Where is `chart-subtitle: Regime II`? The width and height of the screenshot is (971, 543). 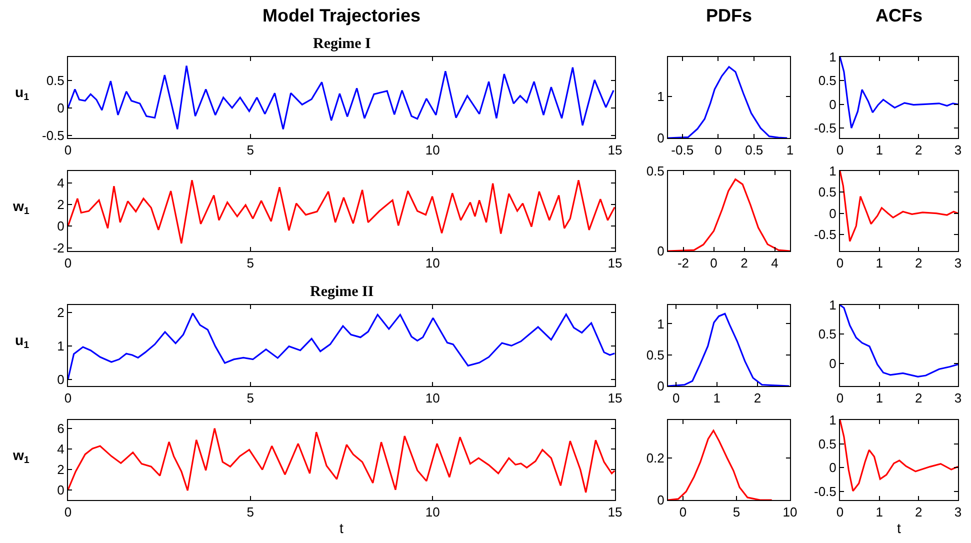 chart-subtitle: Regime II is located at coordinates (342, 292).